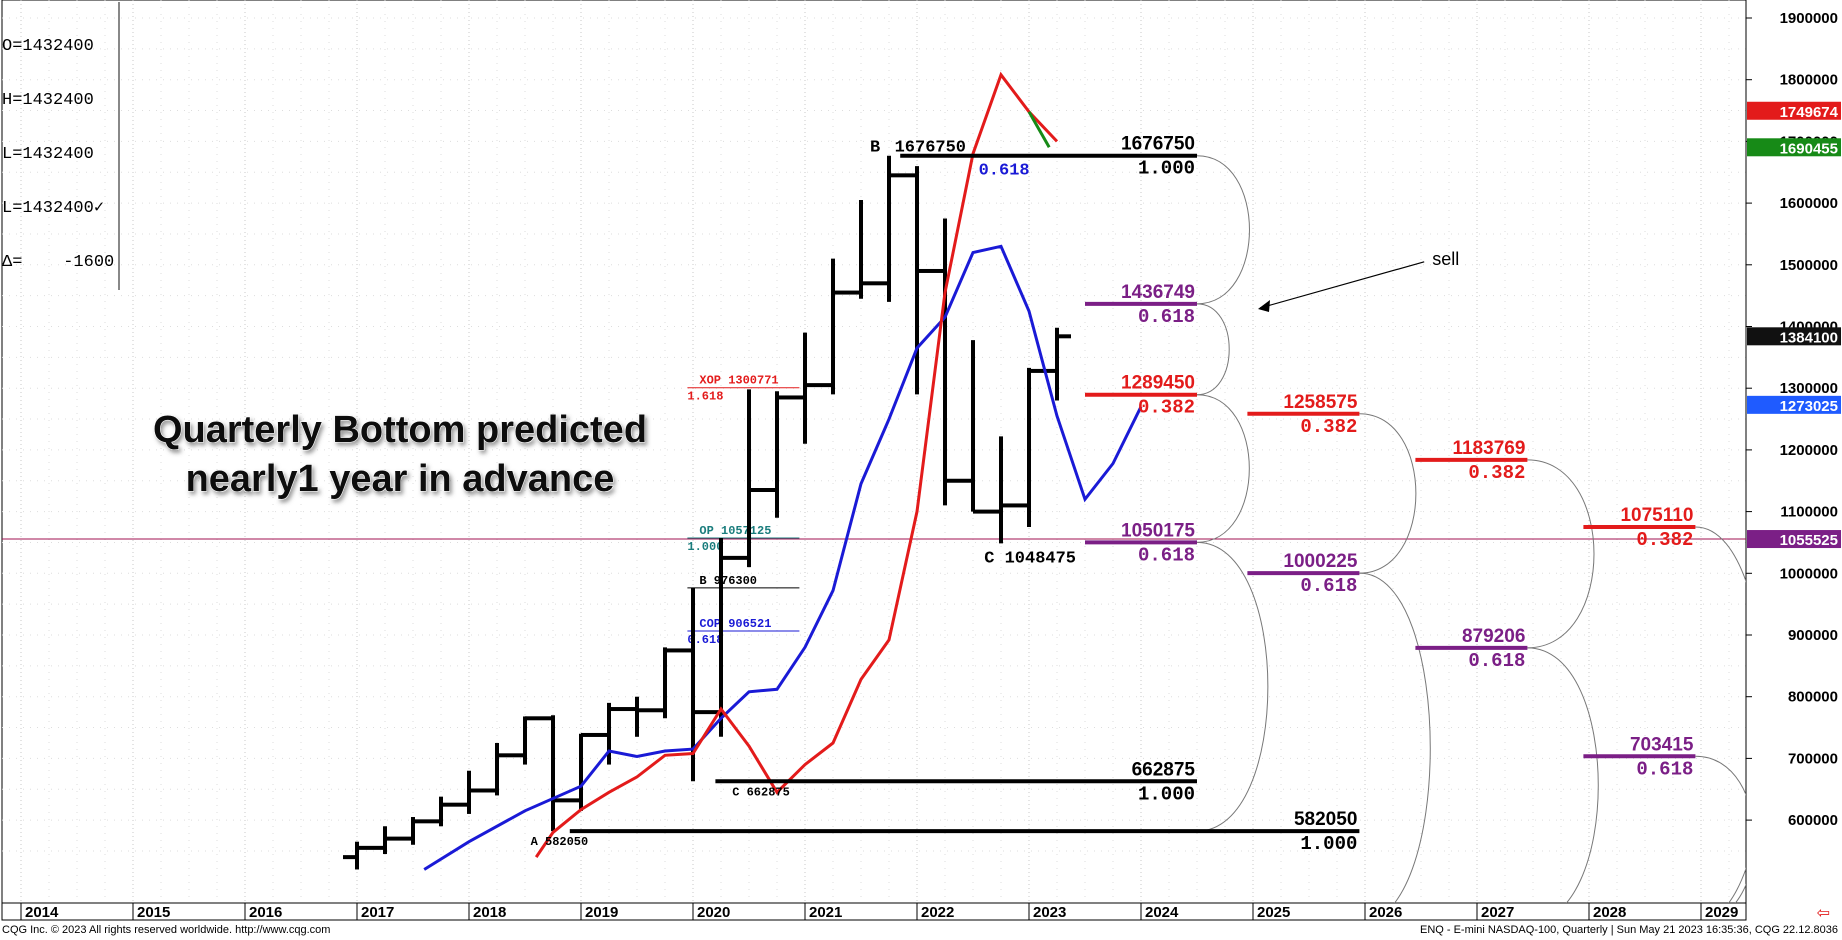 The height and width of the screenshot is (940, 1842). Describe the element at coordinates (1809, 203) in the screenshot. I see `y-tick-label: 1600000` at that location.